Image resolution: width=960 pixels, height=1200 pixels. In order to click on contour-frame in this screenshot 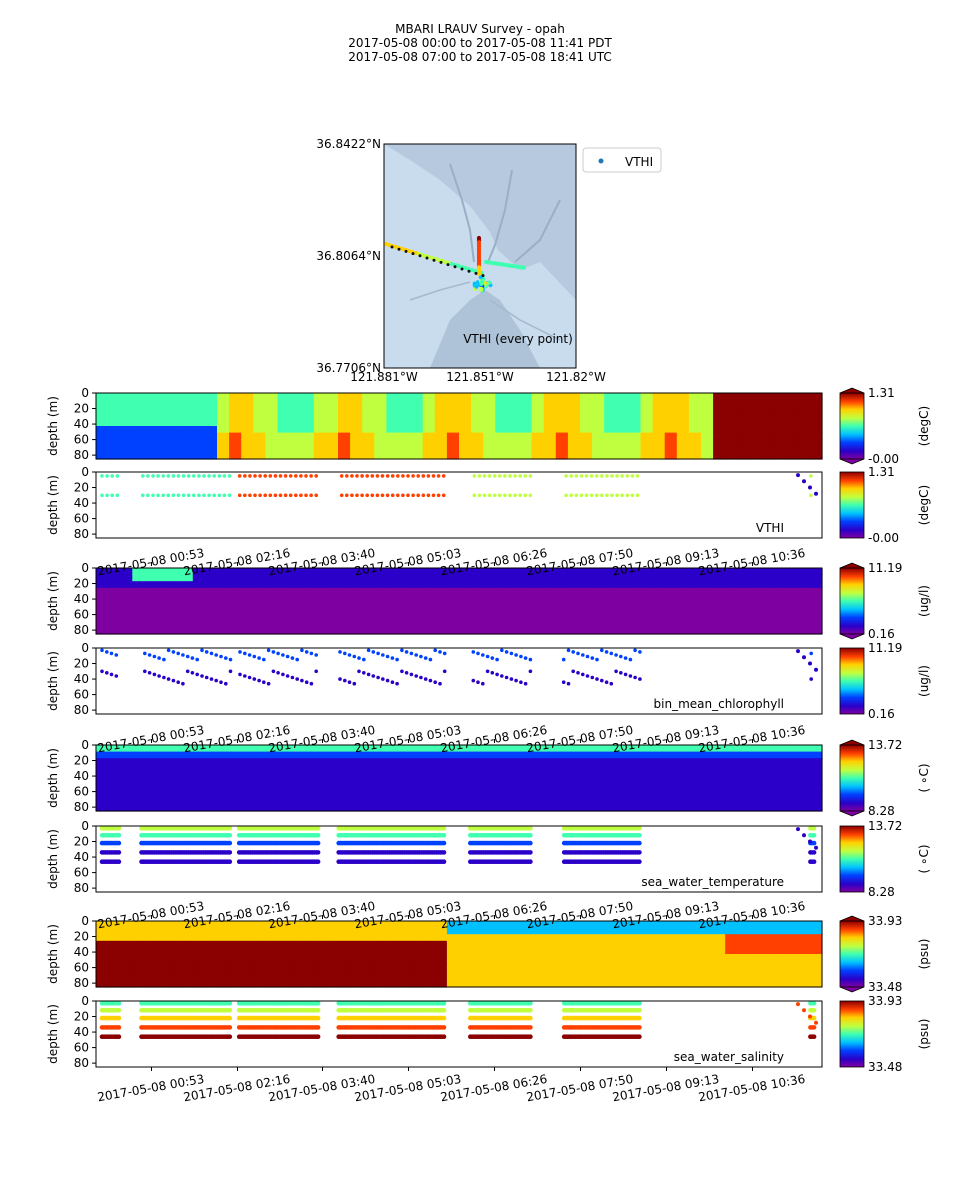, I will do `click(459, 601)`.